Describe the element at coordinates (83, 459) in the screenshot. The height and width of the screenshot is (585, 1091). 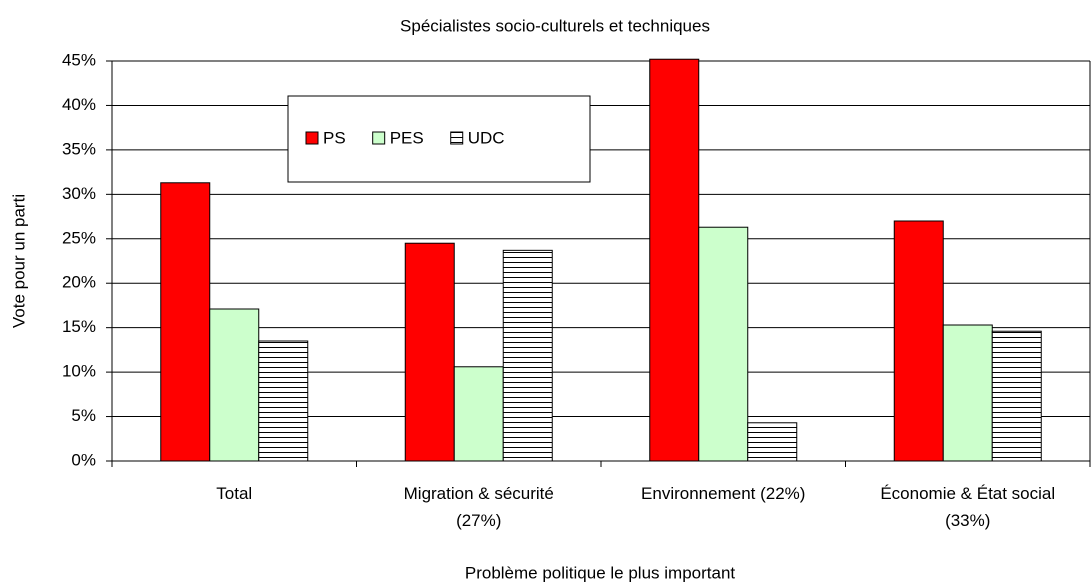
I see `y-tick-label: 0%` at that location.